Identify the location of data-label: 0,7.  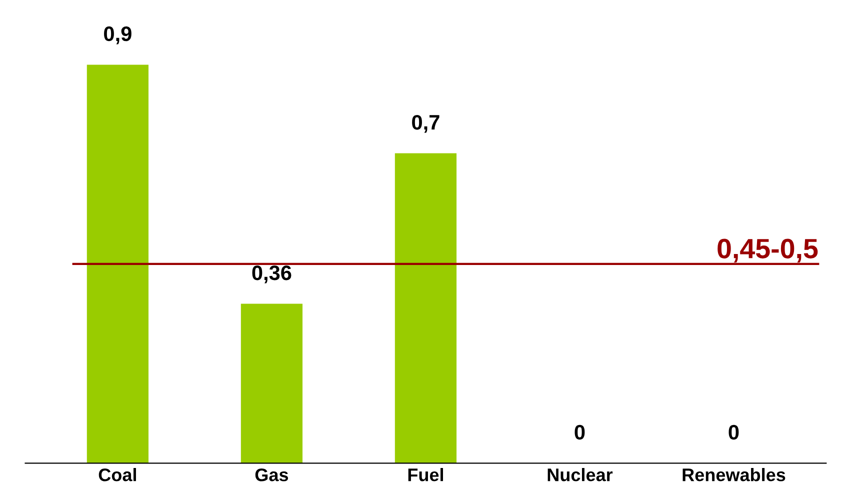
(426, 123).